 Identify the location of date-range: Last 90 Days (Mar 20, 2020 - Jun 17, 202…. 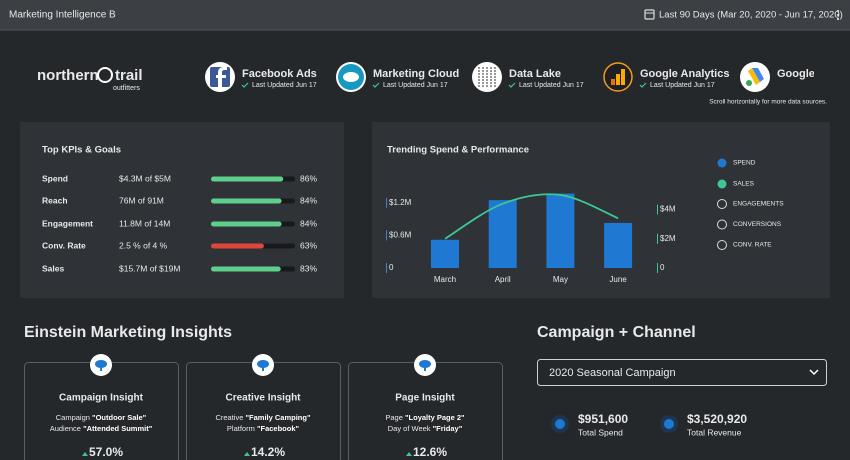
(751, 15).